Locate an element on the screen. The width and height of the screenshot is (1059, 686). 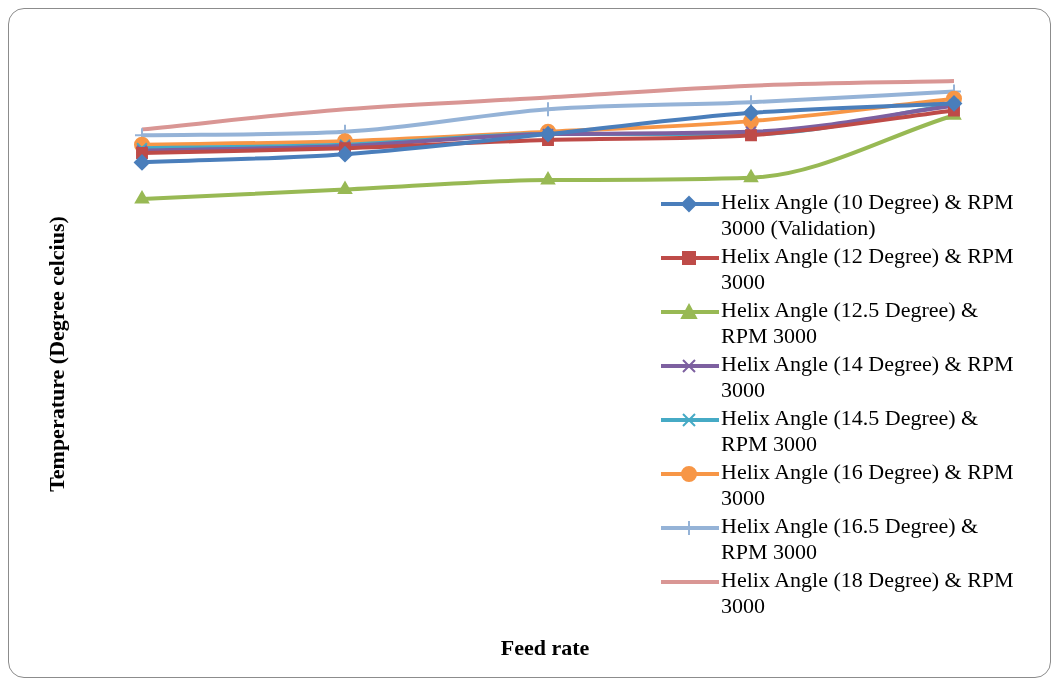
legend-label: Helix Angle (14.5 Degree) & RPM 3000 is located at coordinates (850, 431).